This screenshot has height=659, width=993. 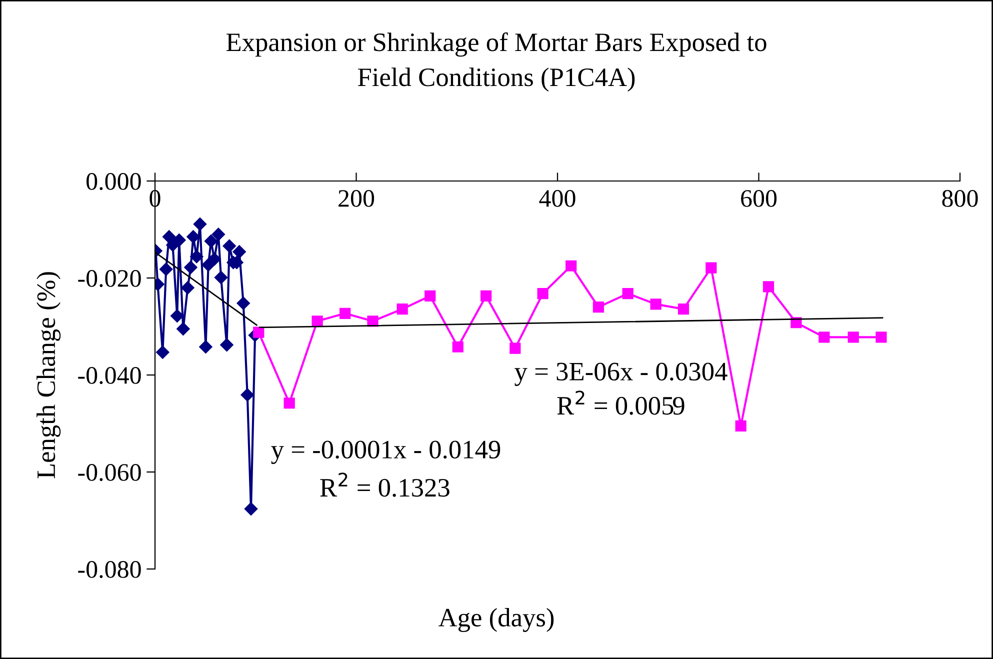 What do you see at coordinates (496, 620) in the screenshot?
I see `x-axis-title: Age (days)` at bounding box center [496, 620].